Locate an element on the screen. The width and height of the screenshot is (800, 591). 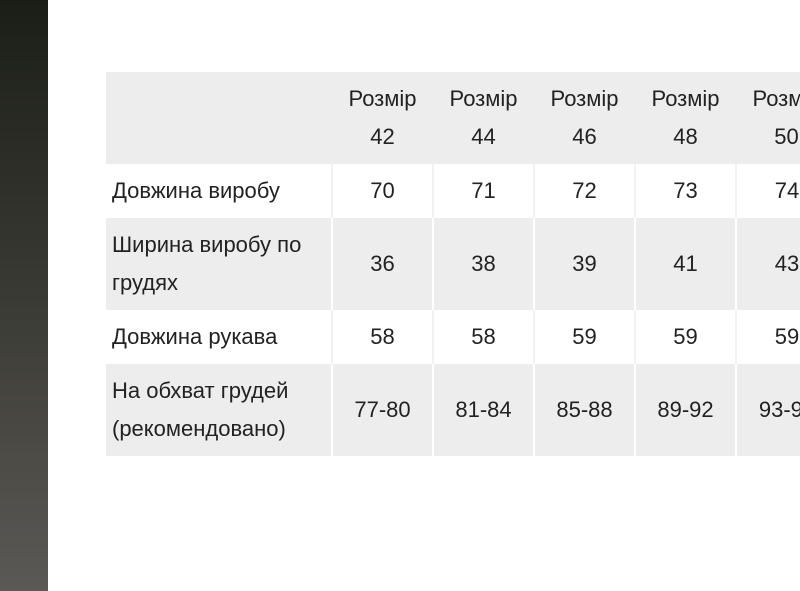
table-row: Довжина рукава 58 58 59 59 59 is located at coordinates (453, 337).